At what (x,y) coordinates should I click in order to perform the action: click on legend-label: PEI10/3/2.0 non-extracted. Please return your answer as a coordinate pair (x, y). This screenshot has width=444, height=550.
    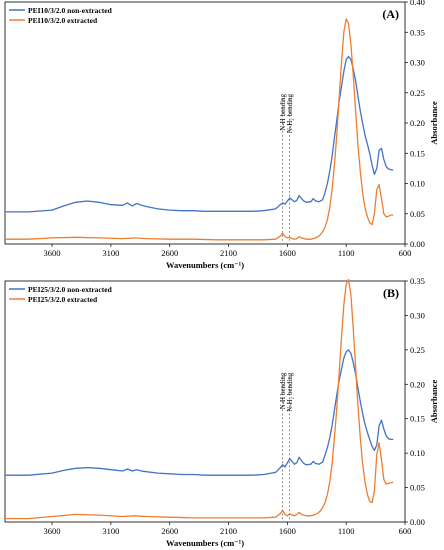
    Looking at the image, I should click on (70, 10).